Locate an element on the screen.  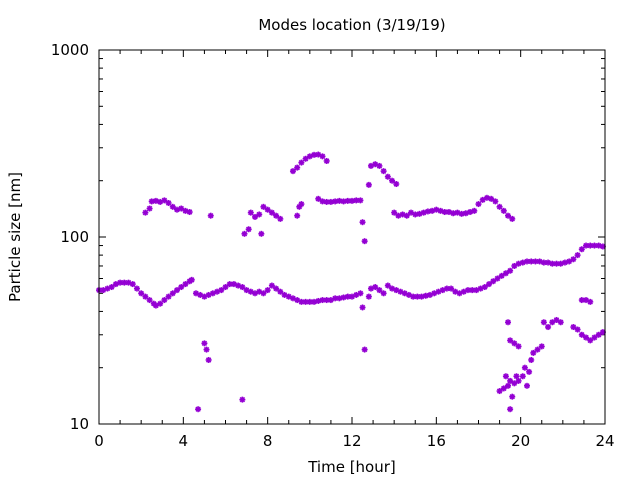
x-tick-label: 0 is located at coordinates (99, 441).